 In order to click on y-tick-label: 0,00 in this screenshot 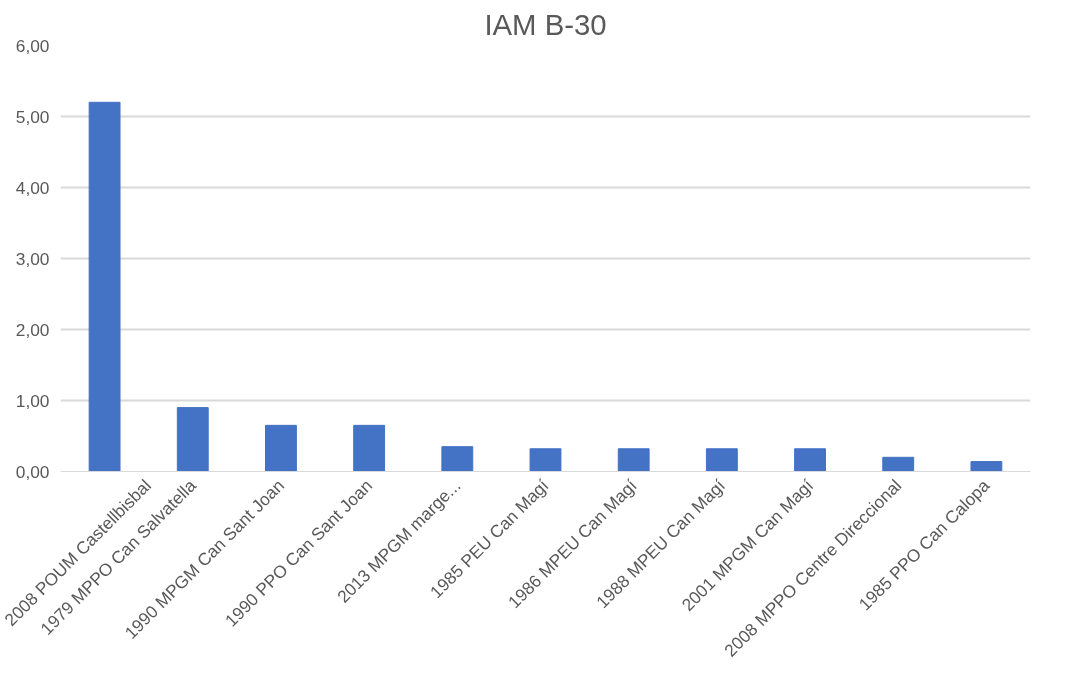, I will do `click(32, 471)`.